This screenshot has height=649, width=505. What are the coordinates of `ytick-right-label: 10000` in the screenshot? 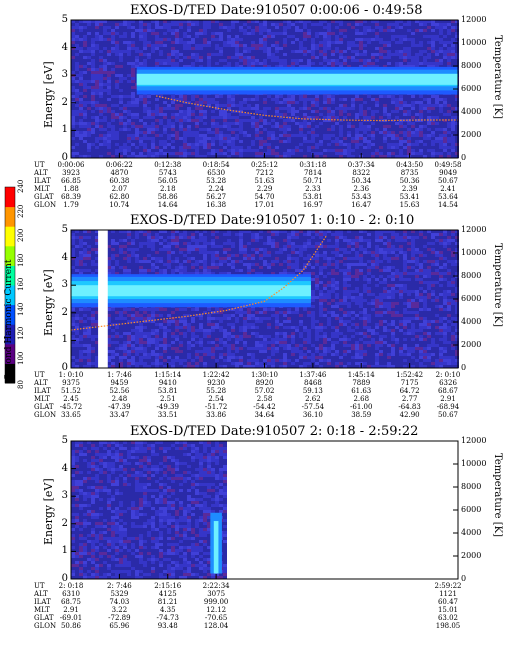 It's located at (474, 42).